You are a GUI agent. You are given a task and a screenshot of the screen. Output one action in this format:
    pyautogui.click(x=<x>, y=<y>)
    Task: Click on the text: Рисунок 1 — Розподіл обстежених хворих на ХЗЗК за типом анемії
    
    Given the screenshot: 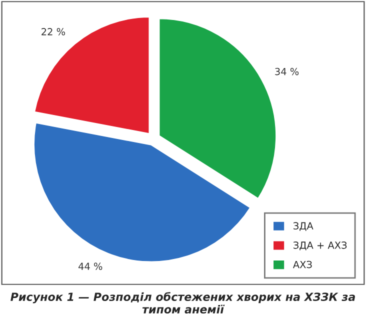 What is the action you would take?
    pyautogui.click(x=182, y=303)
    